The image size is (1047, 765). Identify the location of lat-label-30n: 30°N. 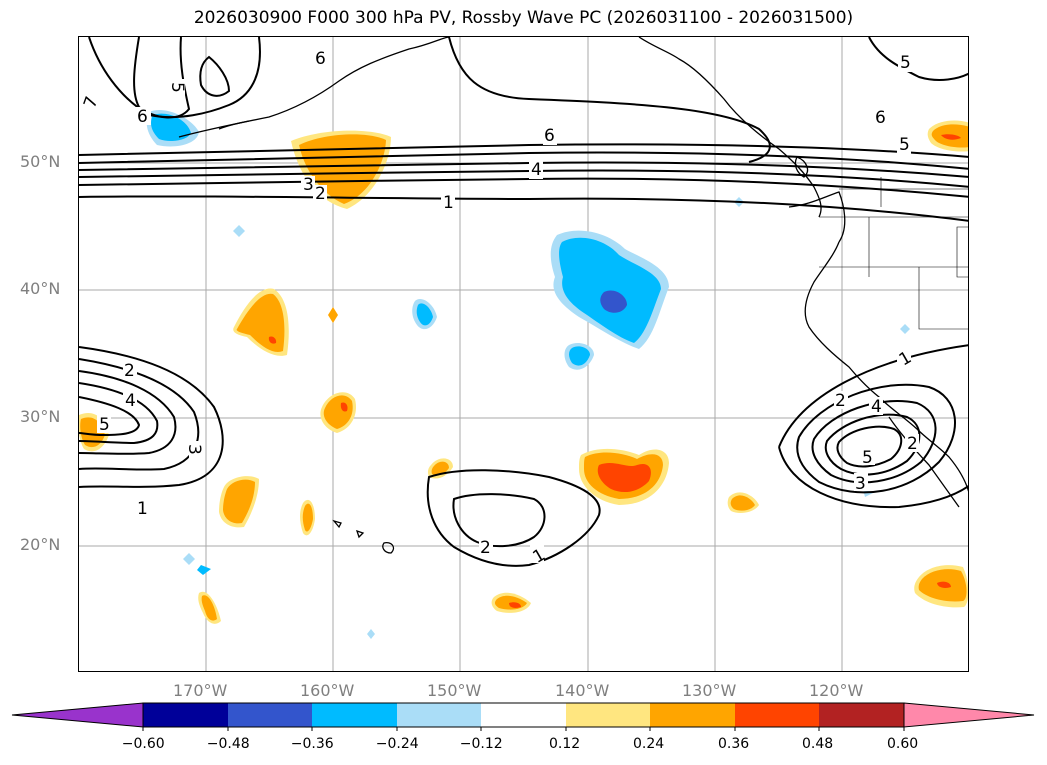
(40, 416).